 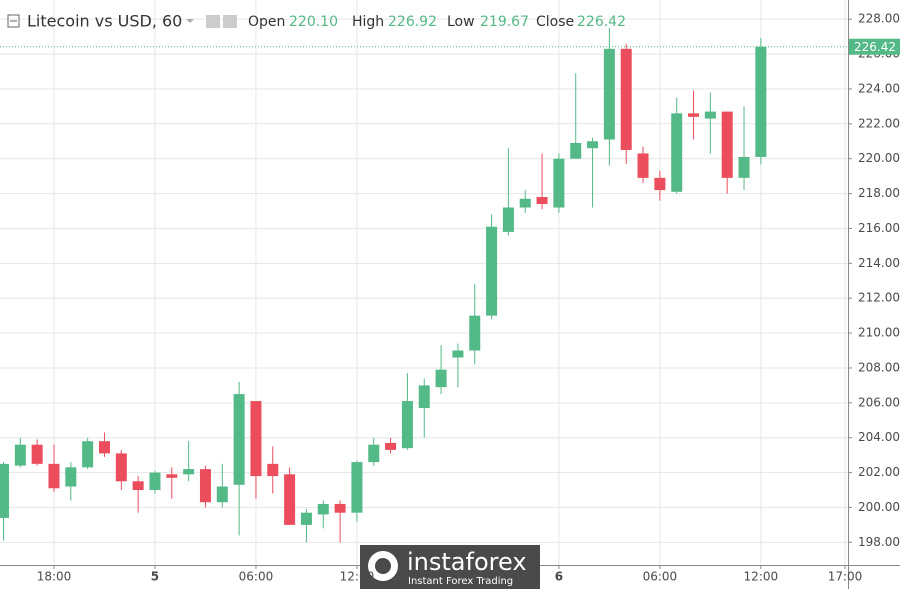 What do you see at coordinates (412, 22) in the screenshot?
I see `high-value: 226.92` at bounding box center [412, 22].